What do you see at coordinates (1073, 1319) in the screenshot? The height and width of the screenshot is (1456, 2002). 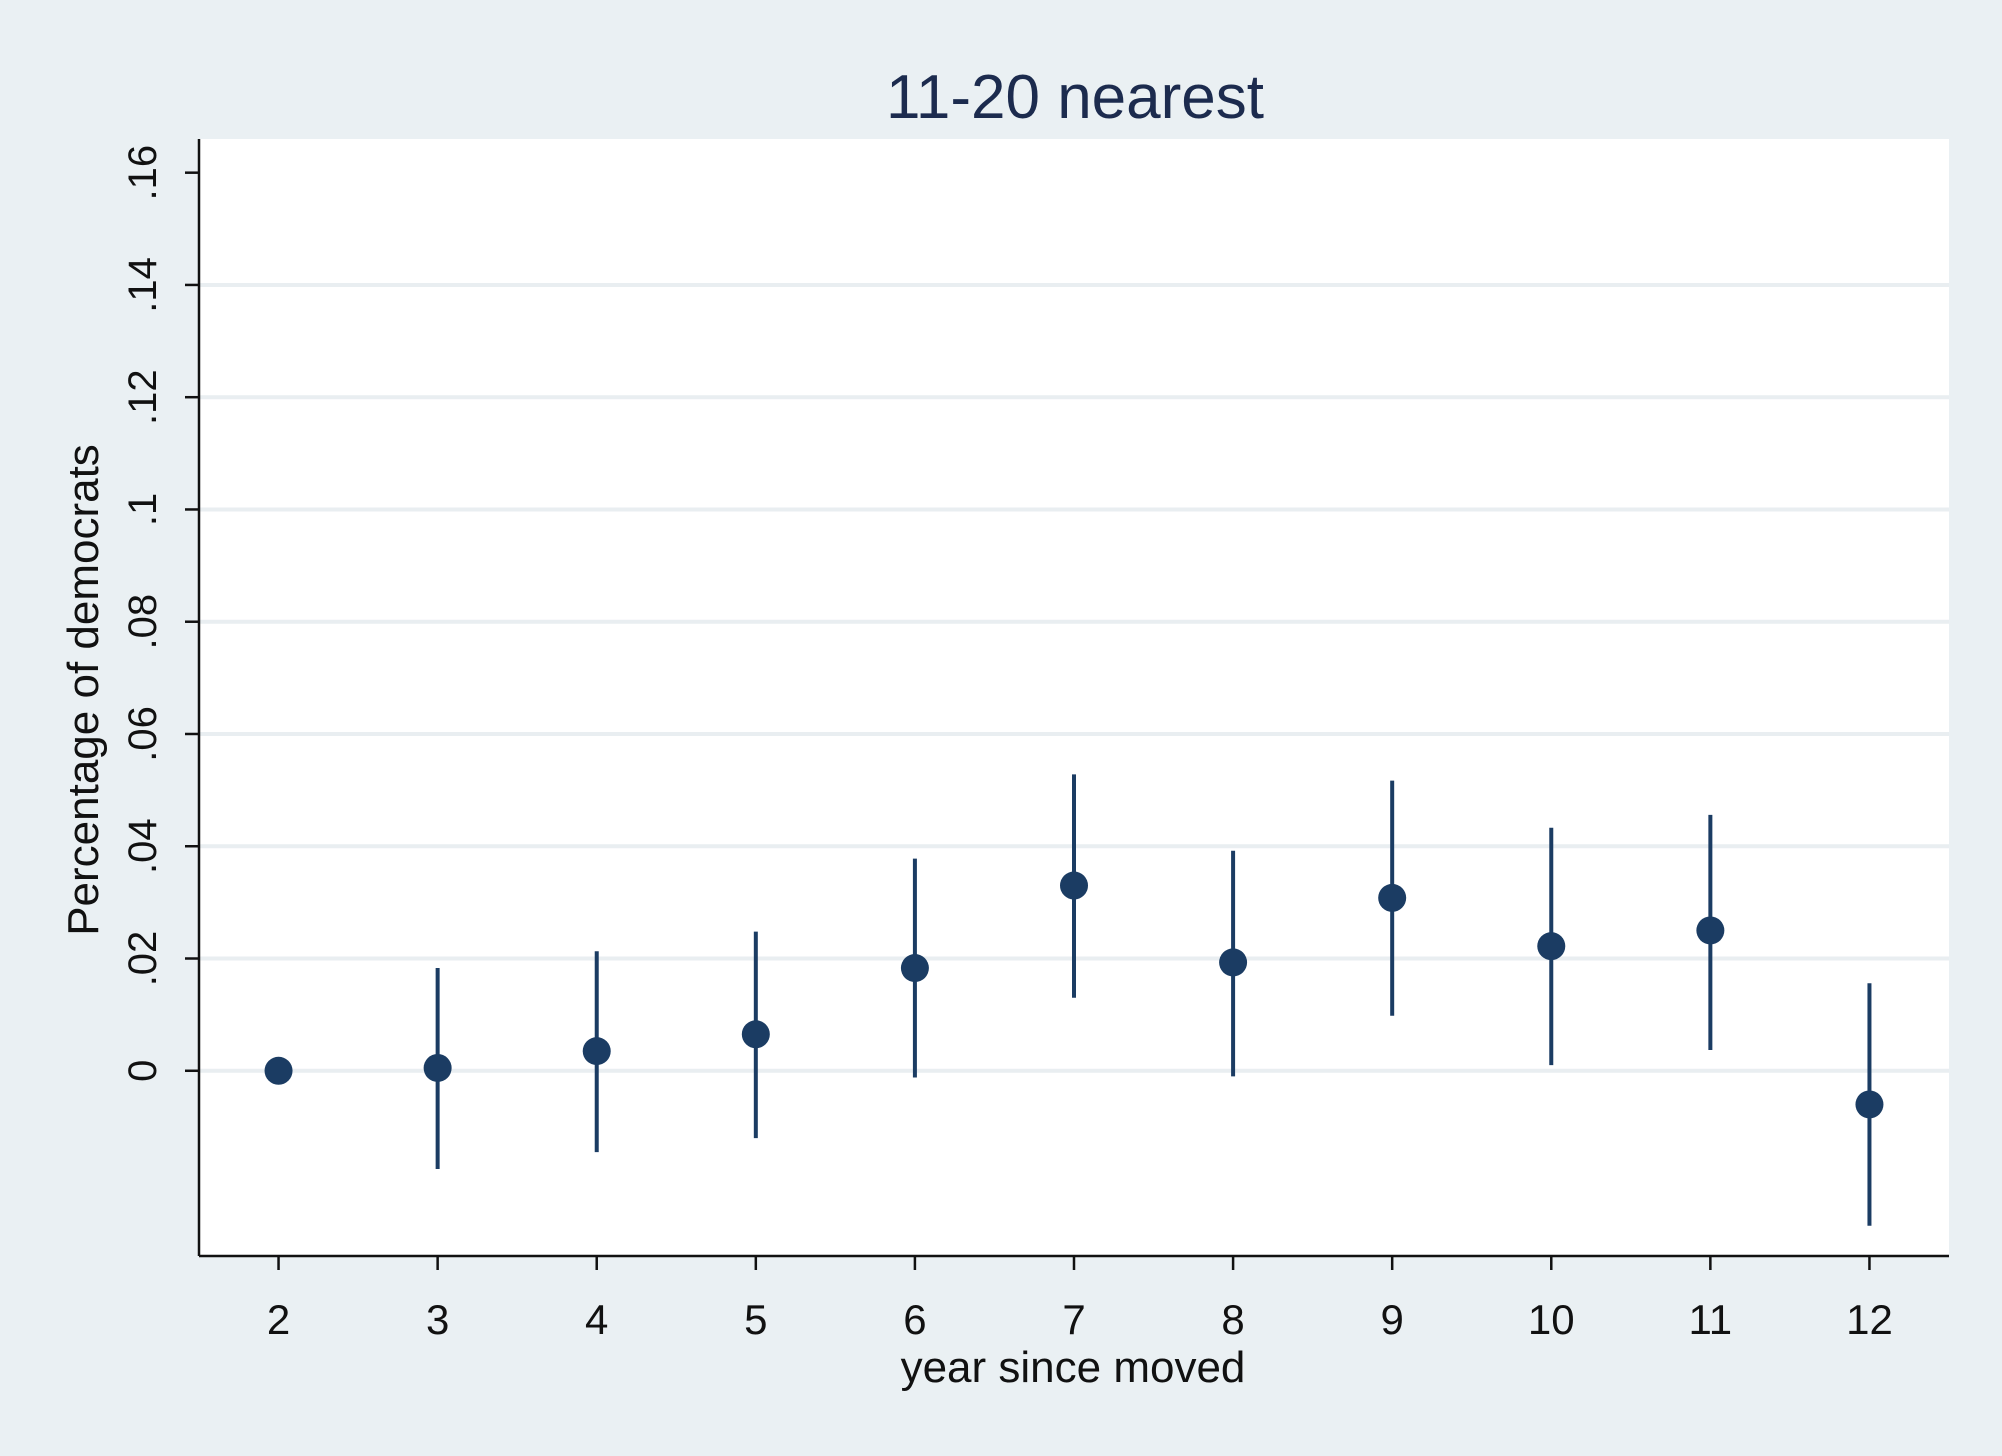 I see `x-tick-label: 7` at bounding box center [1073, 1319].